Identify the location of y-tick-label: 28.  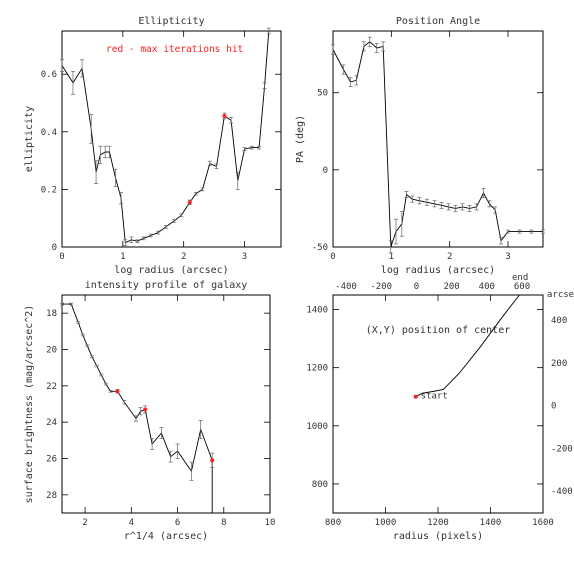
(51, 496).